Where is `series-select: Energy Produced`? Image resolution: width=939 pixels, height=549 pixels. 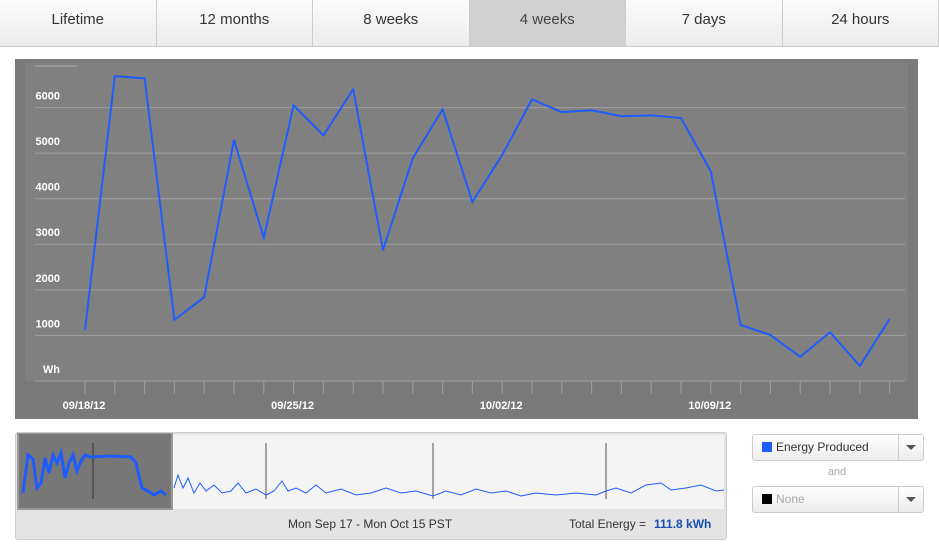
series-select: Energy Produced is located at coordinates (838, 447).